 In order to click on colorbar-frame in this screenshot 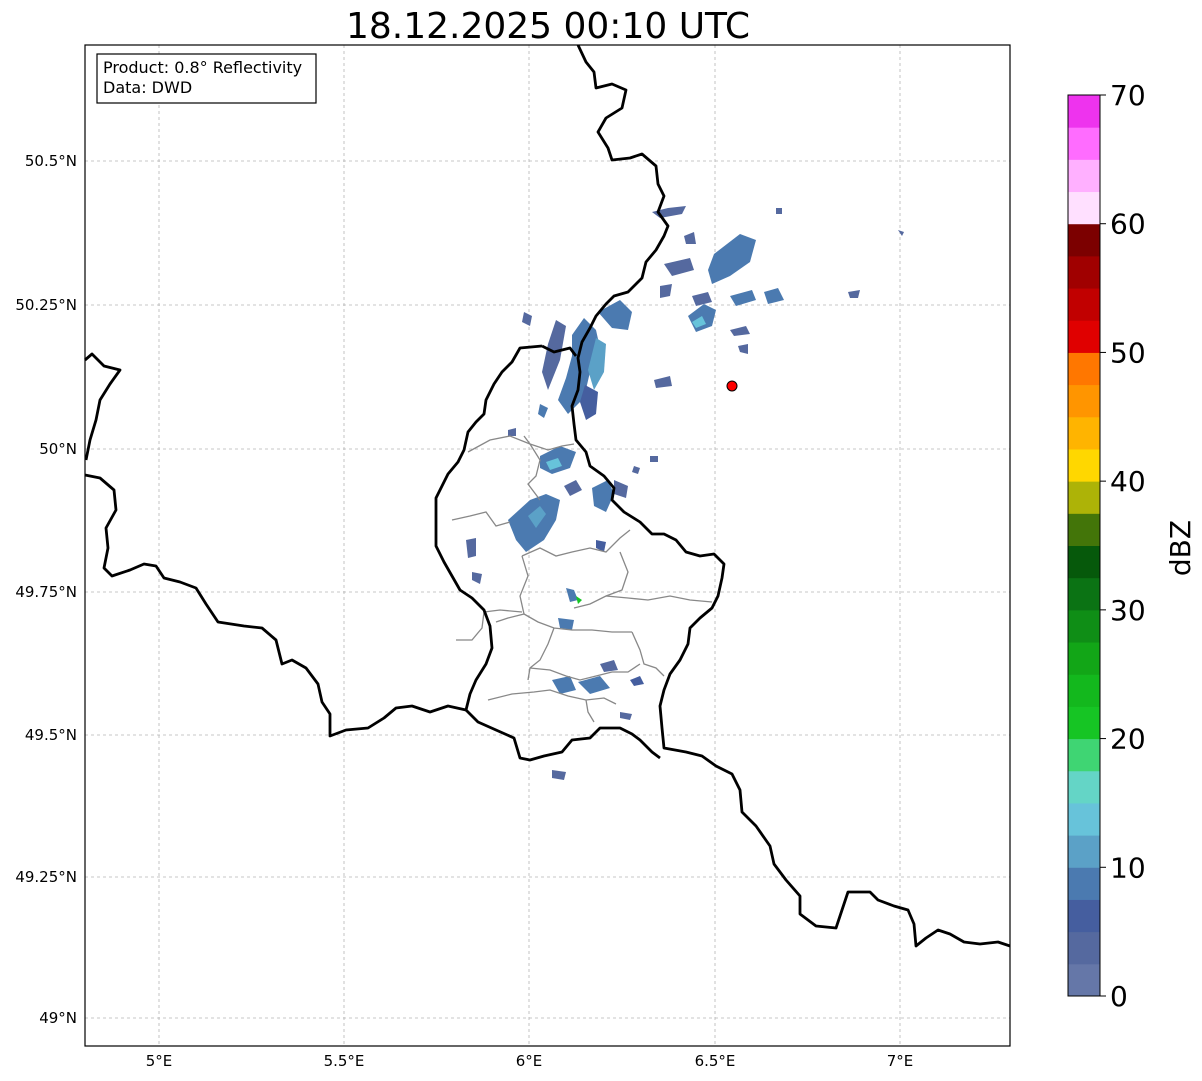, I will do `click(1084, 545)`.